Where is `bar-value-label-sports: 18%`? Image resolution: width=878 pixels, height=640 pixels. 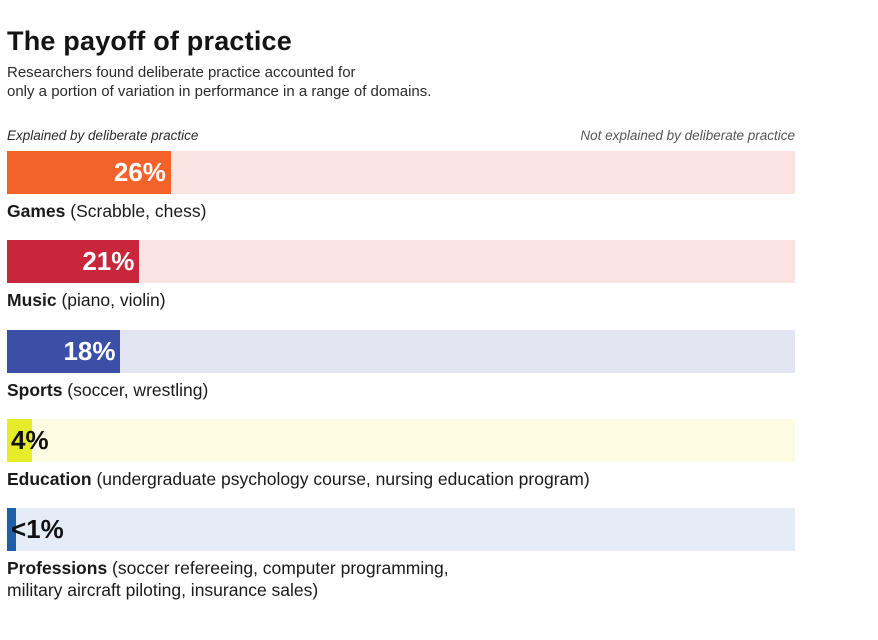 bar-value-label-sports: 18% is located at coordinates (89, 351).